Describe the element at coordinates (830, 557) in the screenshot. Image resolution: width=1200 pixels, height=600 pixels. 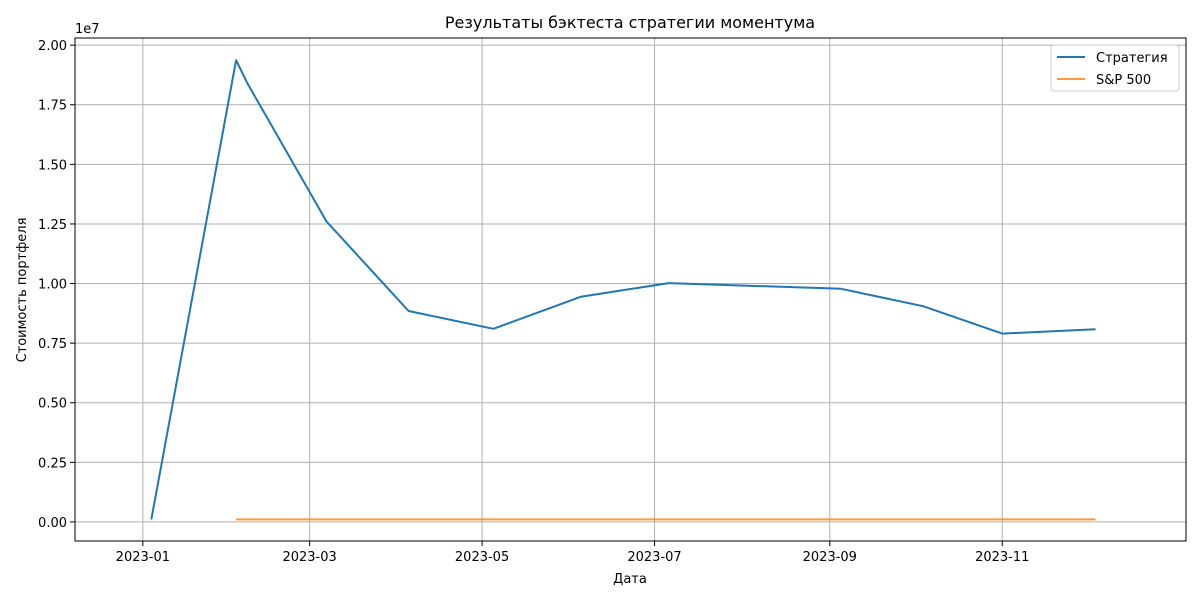
I see `x-tick-label: 2023-09` at that location.